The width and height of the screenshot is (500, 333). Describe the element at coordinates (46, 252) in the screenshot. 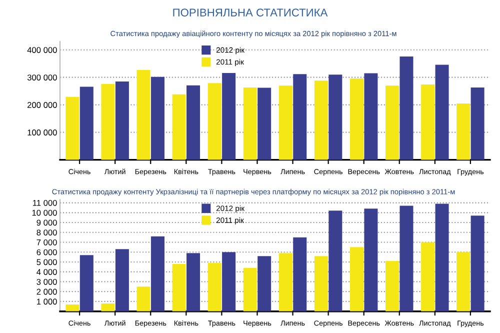

I see `y-tick-label: 6 000` at that location.